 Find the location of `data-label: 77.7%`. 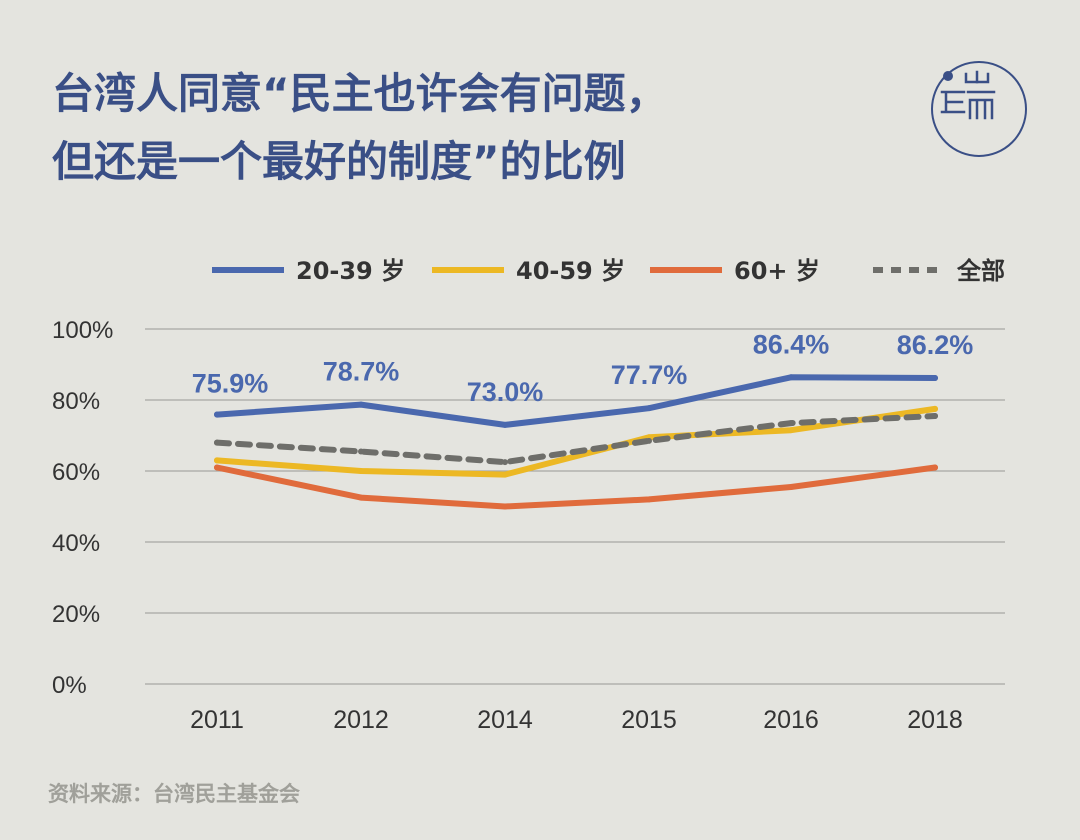

data-label: 77.7% is located at coordinates (649, 375).